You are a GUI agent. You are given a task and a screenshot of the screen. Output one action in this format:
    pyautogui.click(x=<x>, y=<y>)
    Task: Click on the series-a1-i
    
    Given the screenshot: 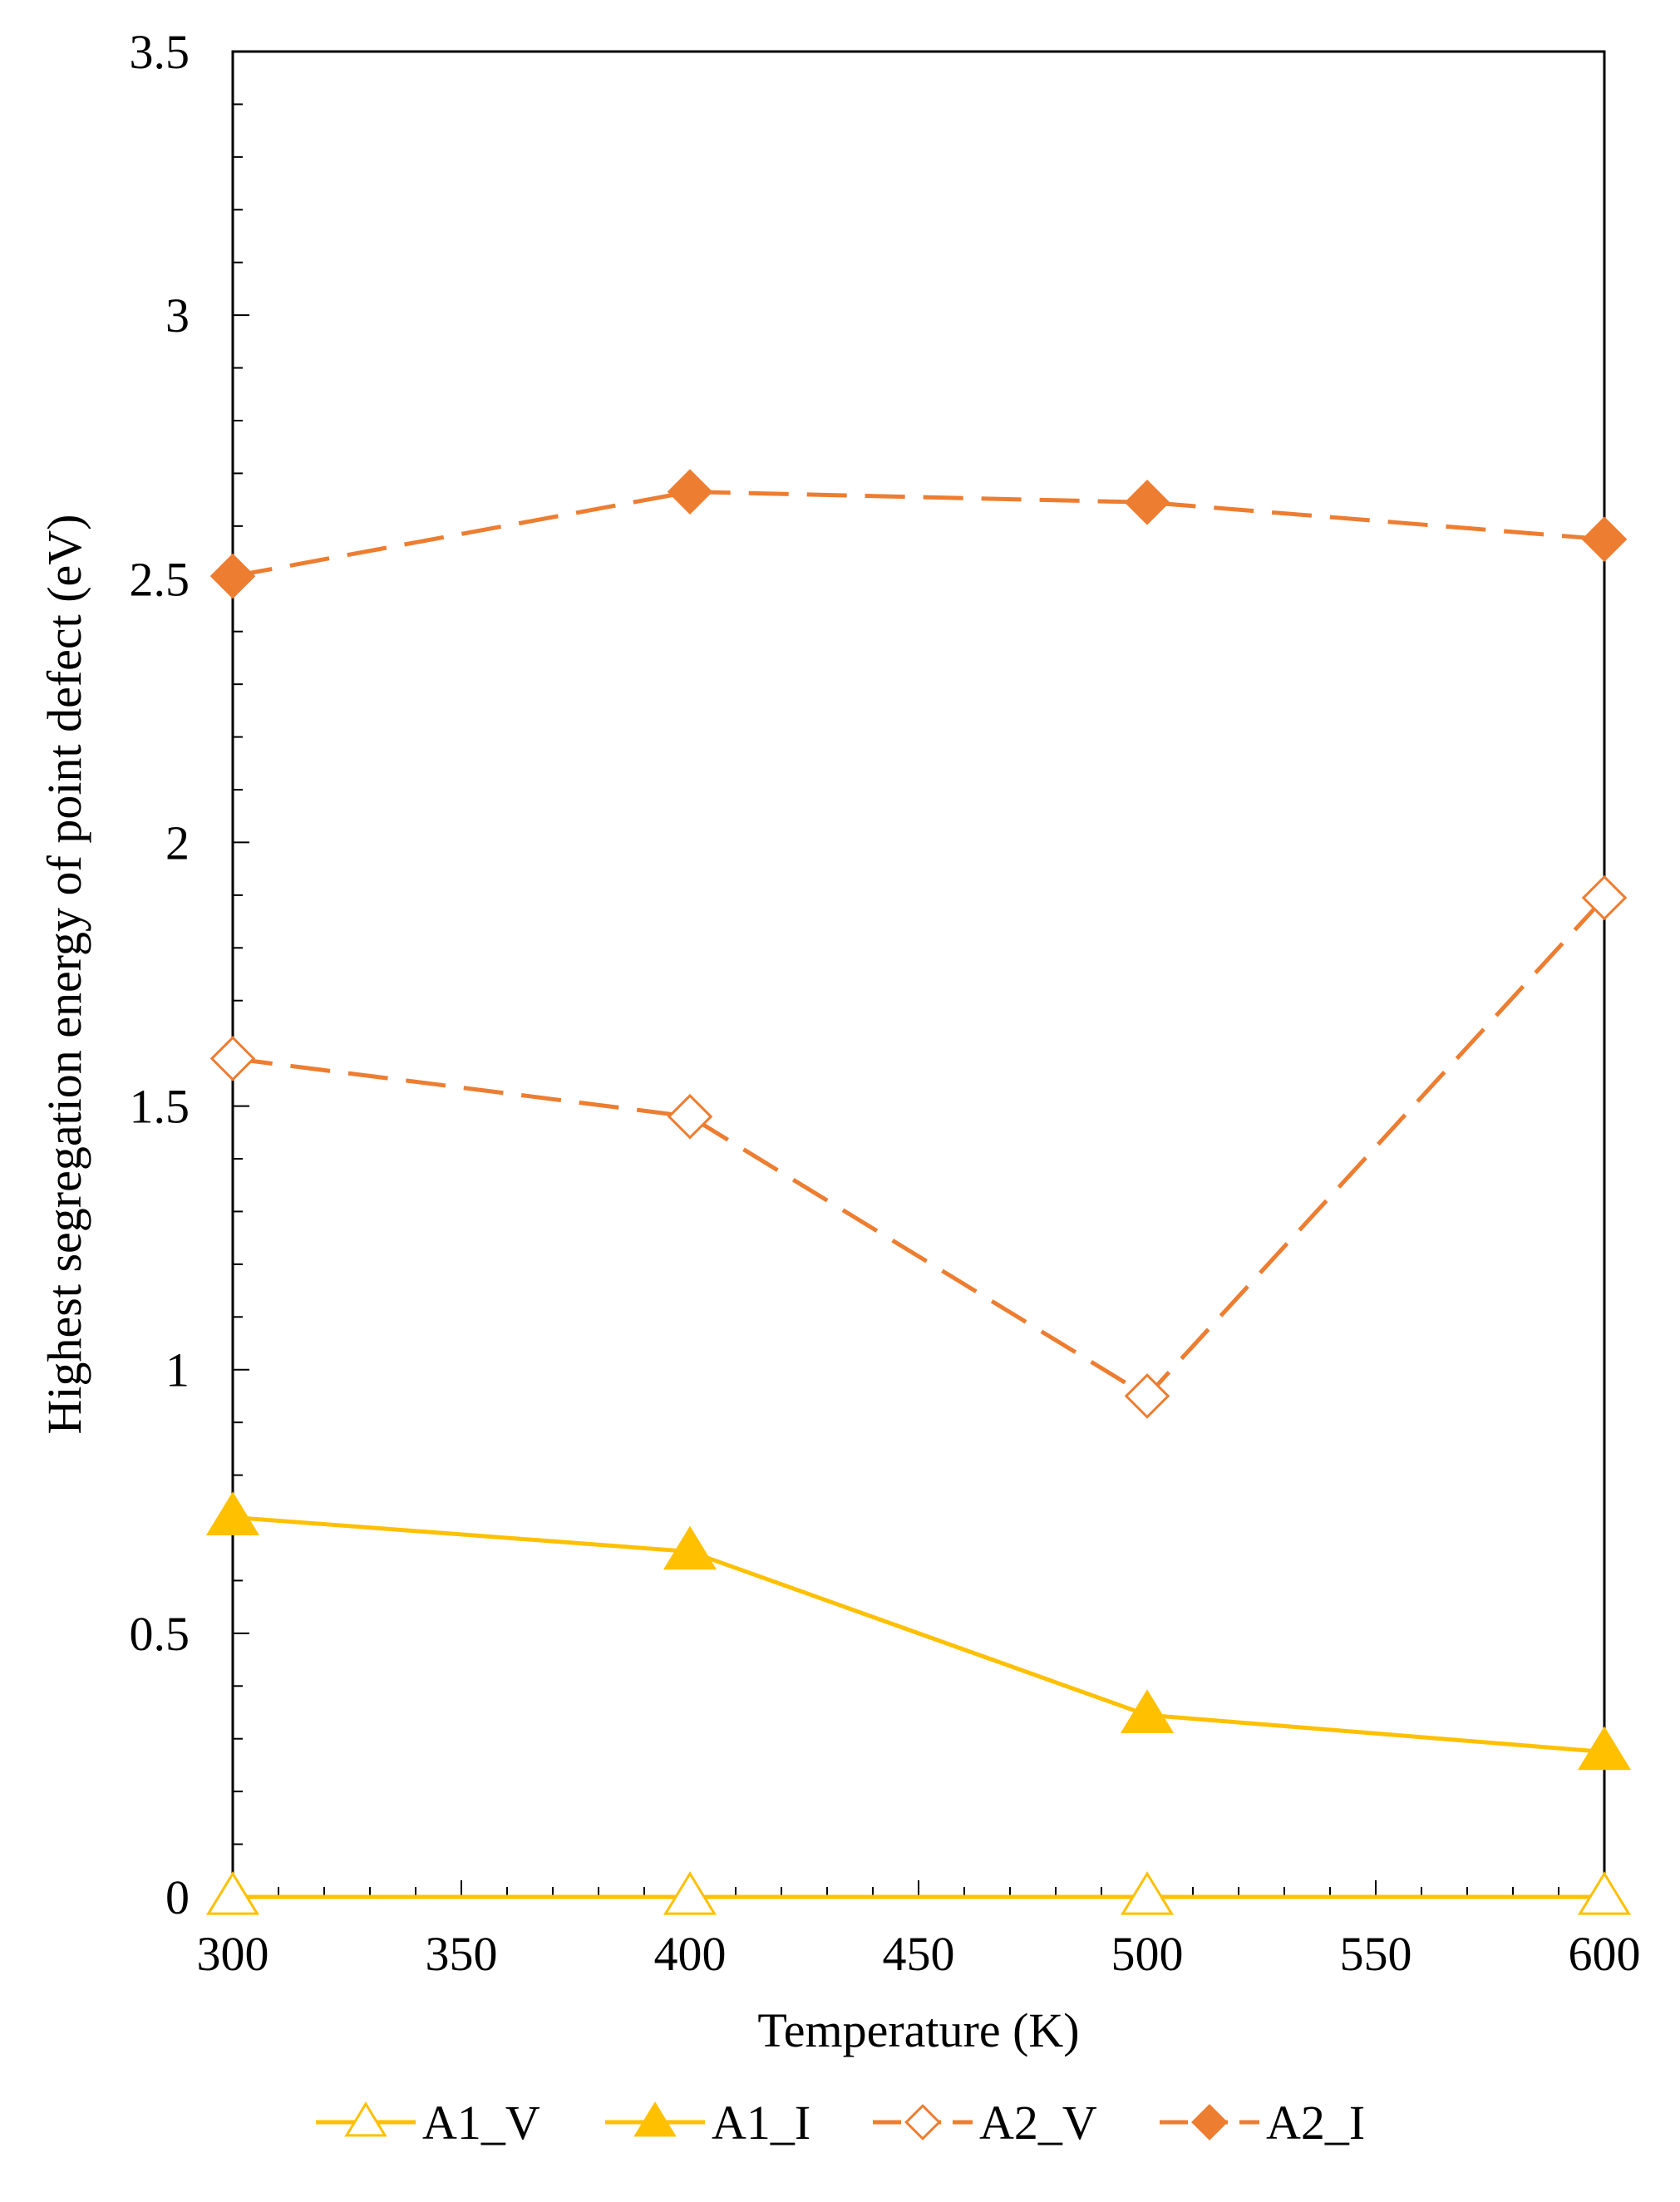 What is the action you would take?
    pyautogui.click(x=919, y=1631)
    